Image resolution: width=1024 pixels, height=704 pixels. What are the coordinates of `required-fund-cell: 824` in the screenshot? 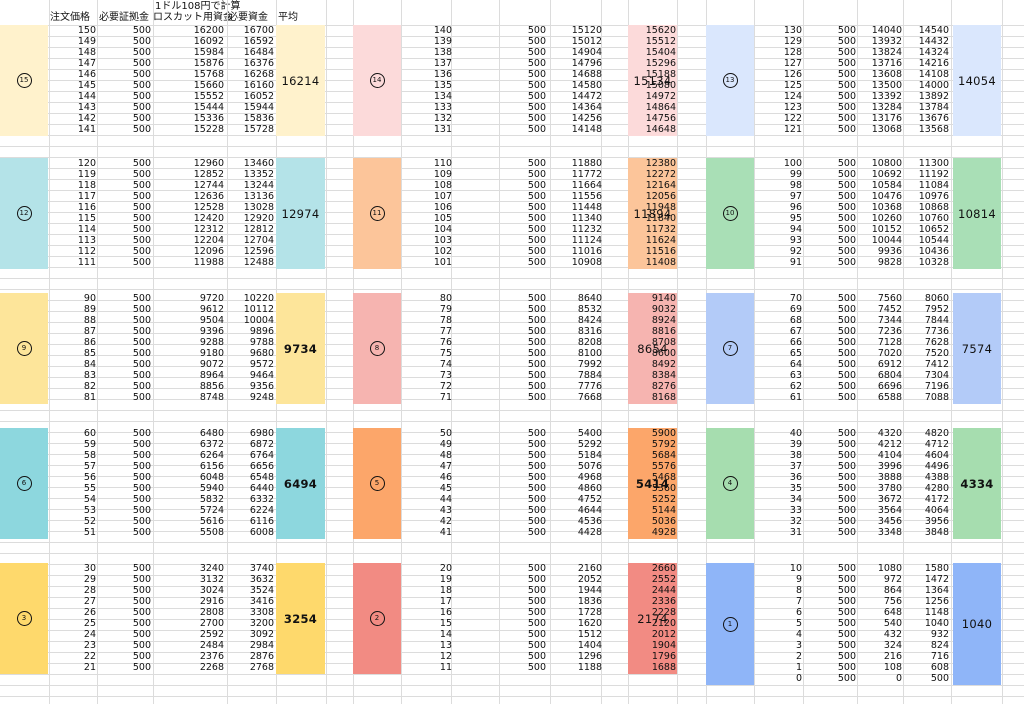 It's located at (939, 645).